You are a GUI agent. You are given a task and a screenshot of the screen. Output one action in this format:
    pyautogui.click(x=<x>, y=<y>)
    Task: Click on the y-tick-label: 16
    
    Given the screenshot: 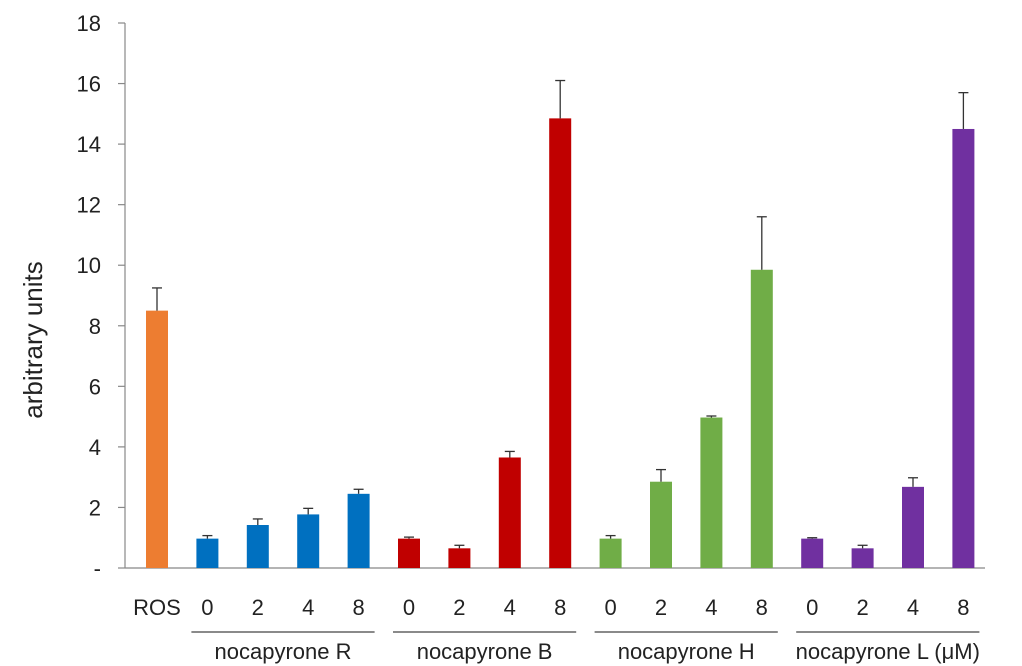 What is the action you would take?
    pyautogui.click(x=89, y=84)
    